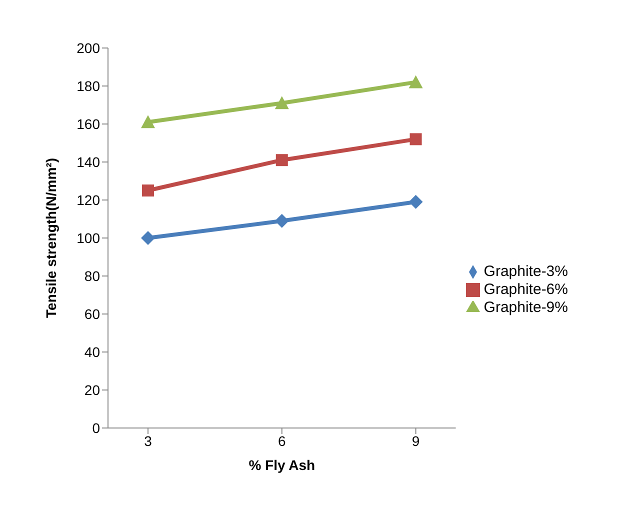  Describe the element at coordinates (92, 314) in the screenshot. I see `y-tick-label: 60` at that location.